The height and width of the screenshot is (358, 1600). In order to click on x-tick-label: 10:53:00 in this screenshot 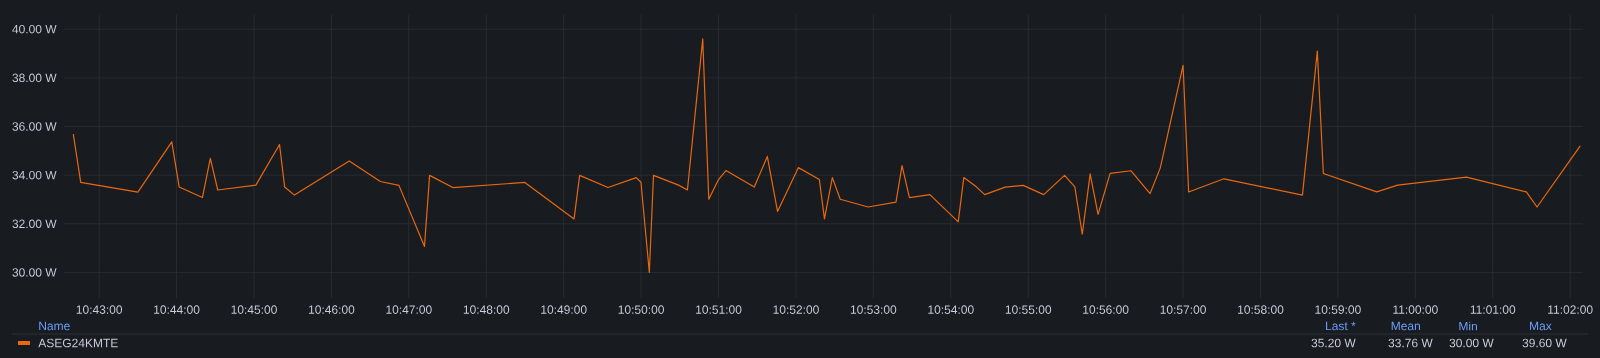, I will do `click(873, 309)`.